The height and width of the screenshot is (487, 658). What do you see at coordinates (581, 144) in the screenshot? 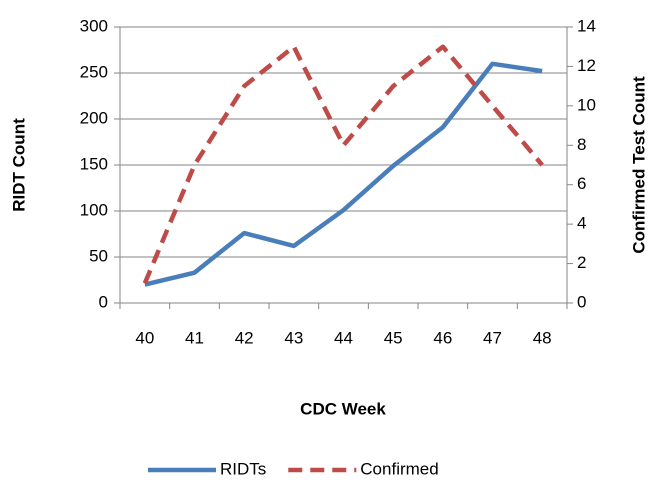
I see `y2-tick-label: 8` at bounding box center [581, 144].